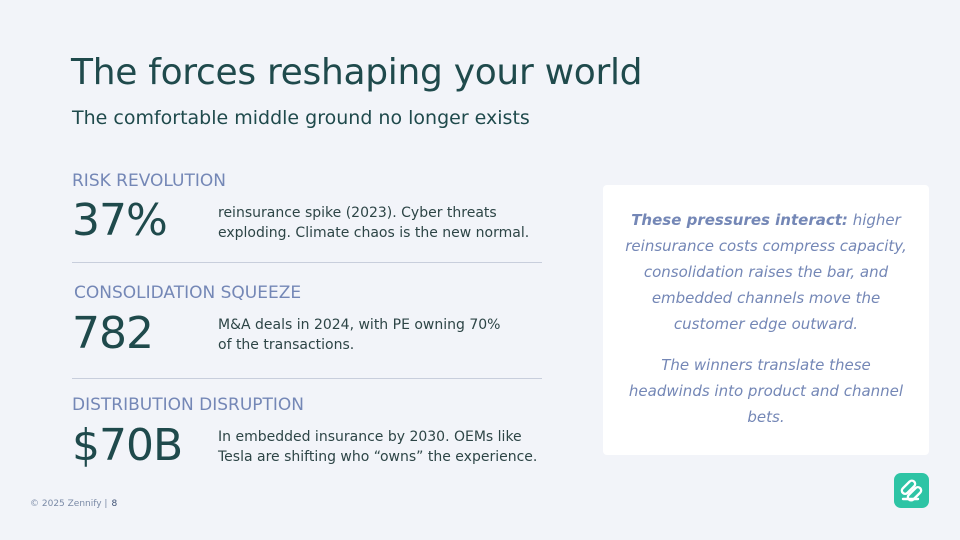 This screenshot has width=960, height=540. I want to click on stat-value: $70B, so click(127, 445).